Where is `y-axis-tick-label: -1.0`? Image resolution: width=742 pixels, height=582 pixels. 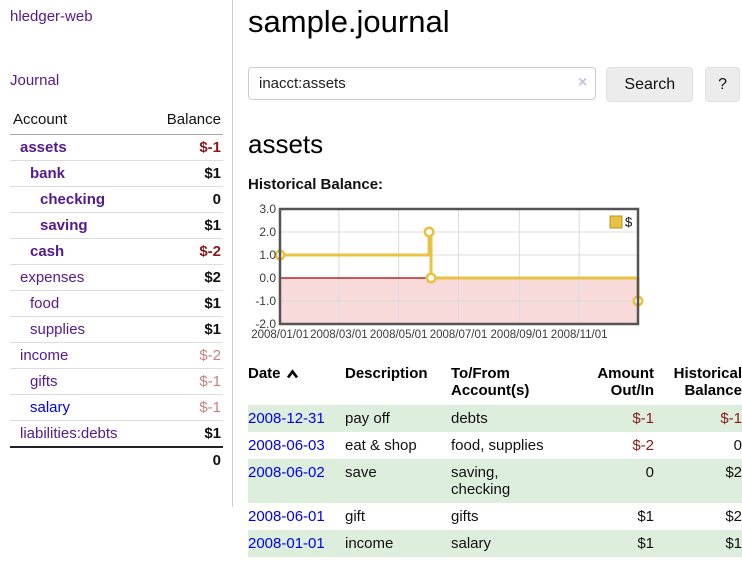 y-axis-tick-label: -1.0 is located at coordinates (265, 301).